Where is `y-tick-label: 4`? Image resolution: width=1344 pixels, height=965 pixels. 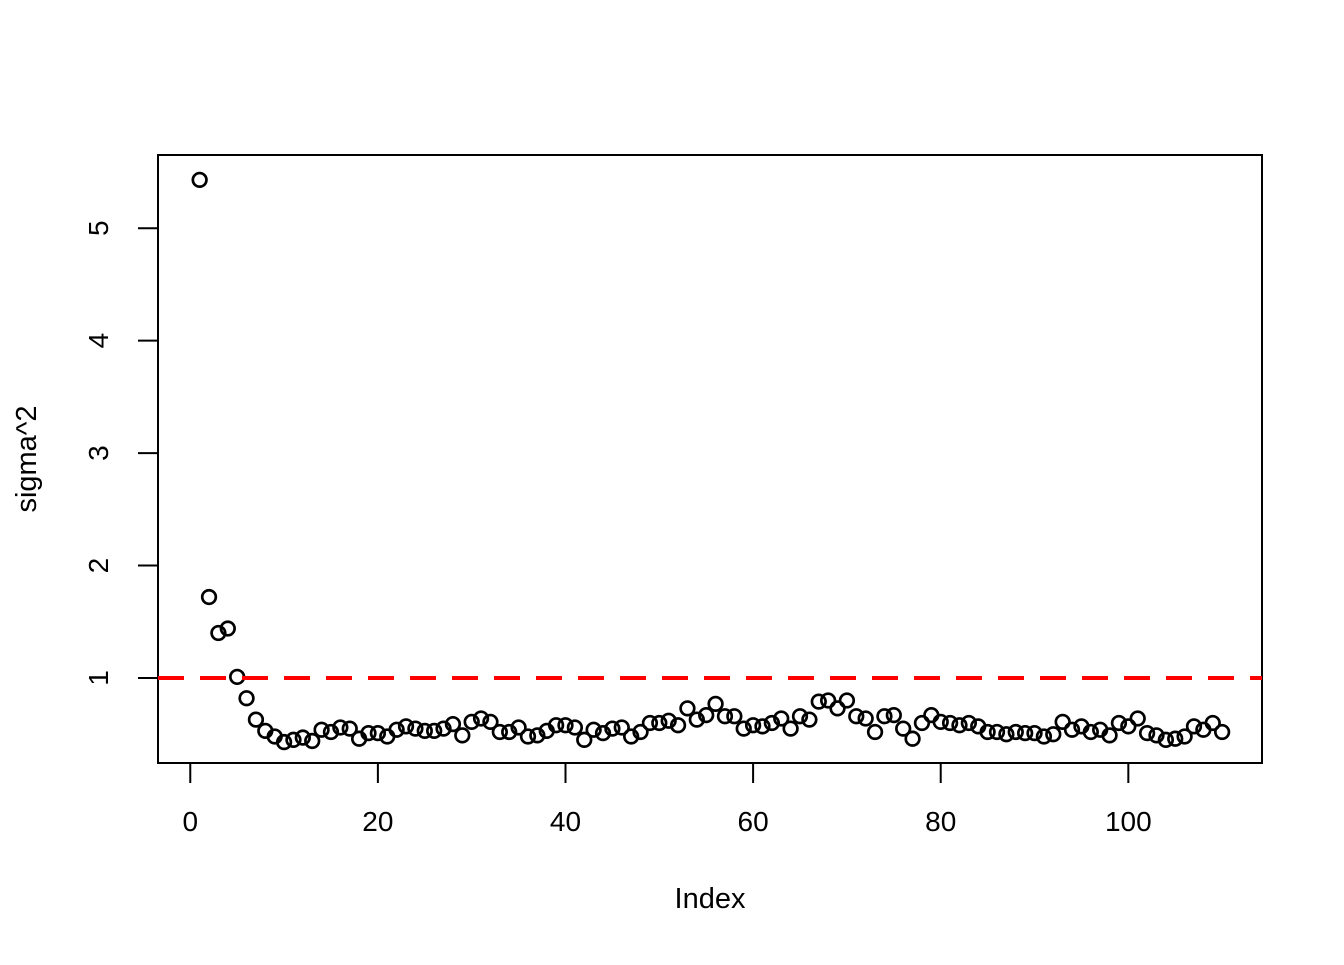
y-tick-label: 4 is located at coordinates (98, 341).